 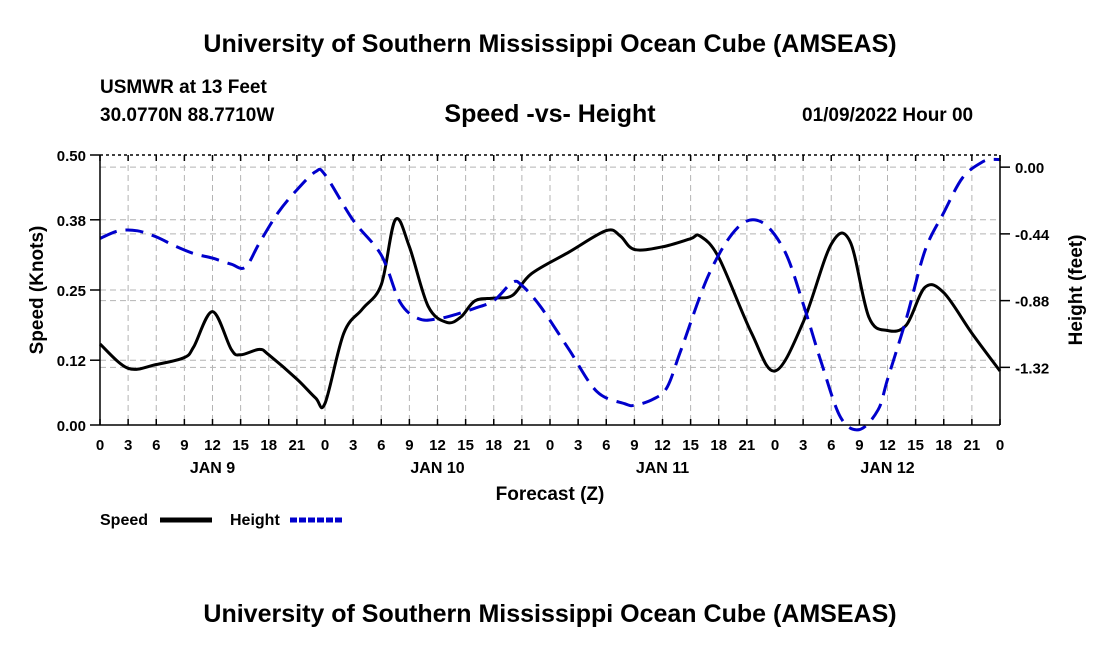 I want to click on y-left-tick-label: 0.00, so click(x=71, y=426).